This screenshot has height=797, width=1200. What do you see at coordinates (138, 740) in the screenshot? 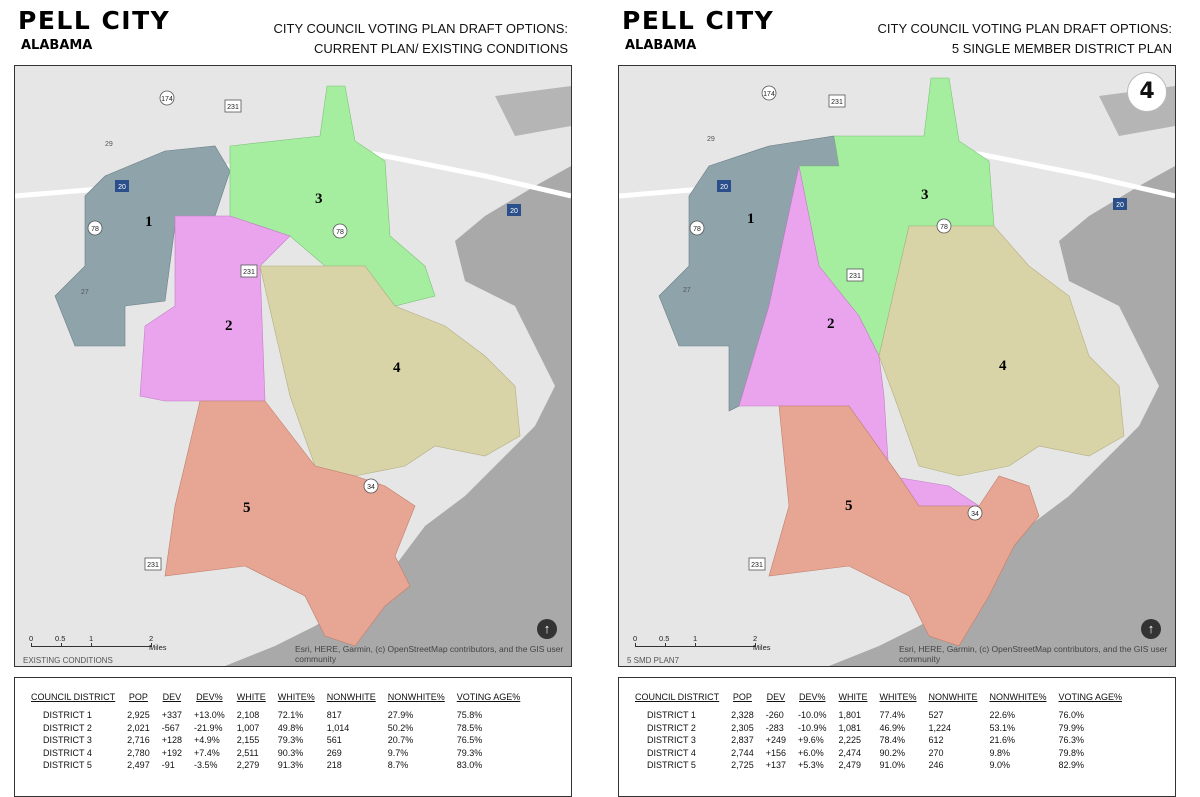
I see `cell-pop: 2,716` at bounding box center [138, 740].